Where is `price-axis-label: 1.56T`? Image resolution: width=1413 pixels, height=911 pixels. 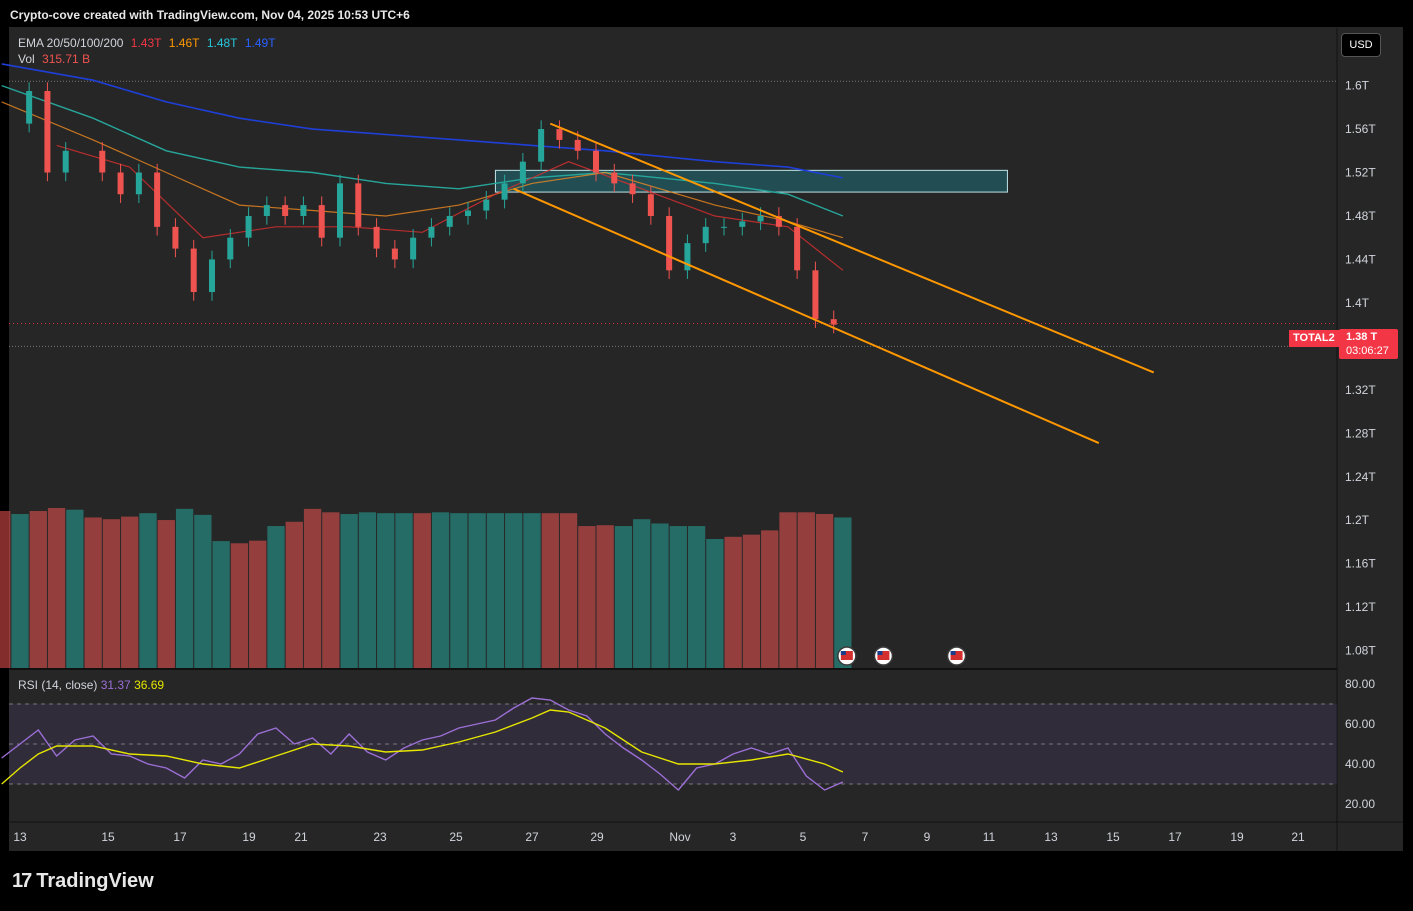
price-axis-label: 1.56T is located at coordinates (1360, 129).